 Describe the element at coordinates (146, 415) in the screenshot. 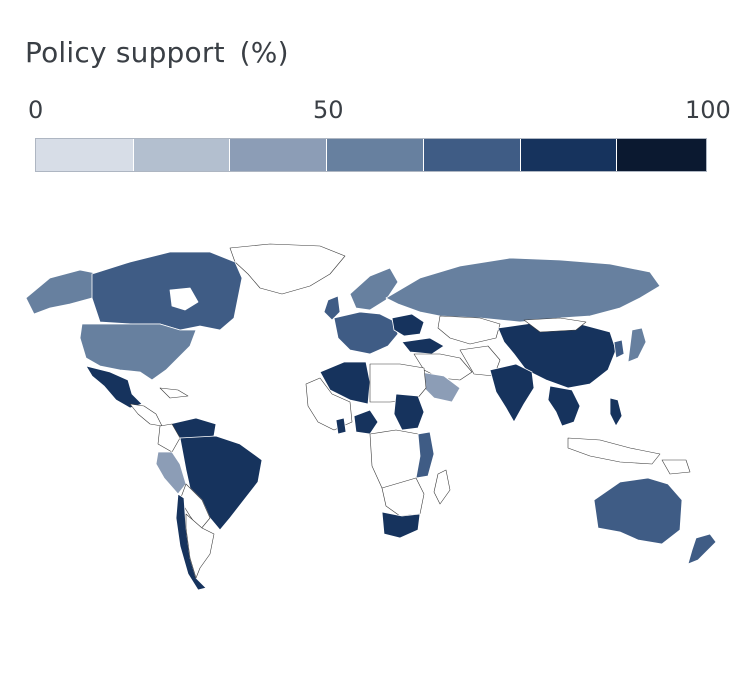

I see `region-central-america` at that location.